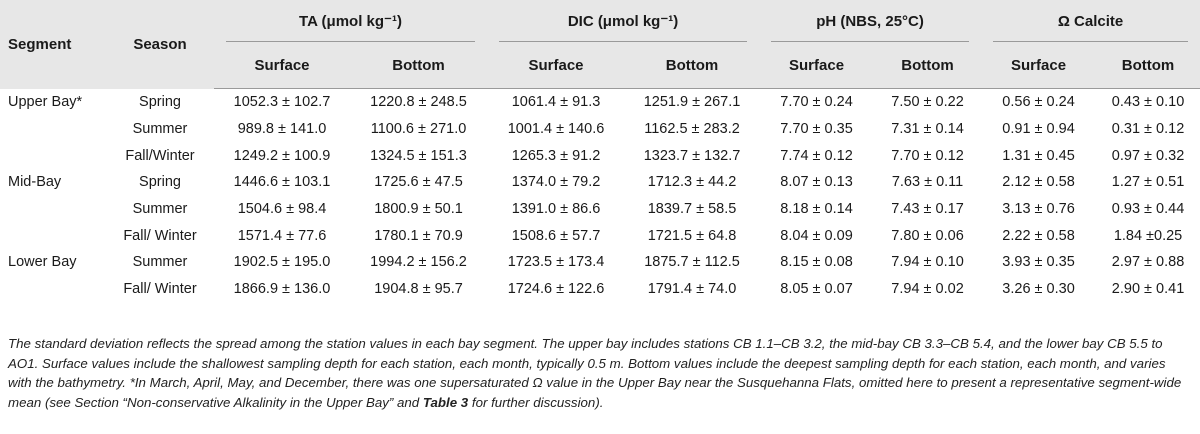  Describe the element at coordinates (35, 182) in the screenshot. I see `cell-segment: Mid-Bay` at that location.